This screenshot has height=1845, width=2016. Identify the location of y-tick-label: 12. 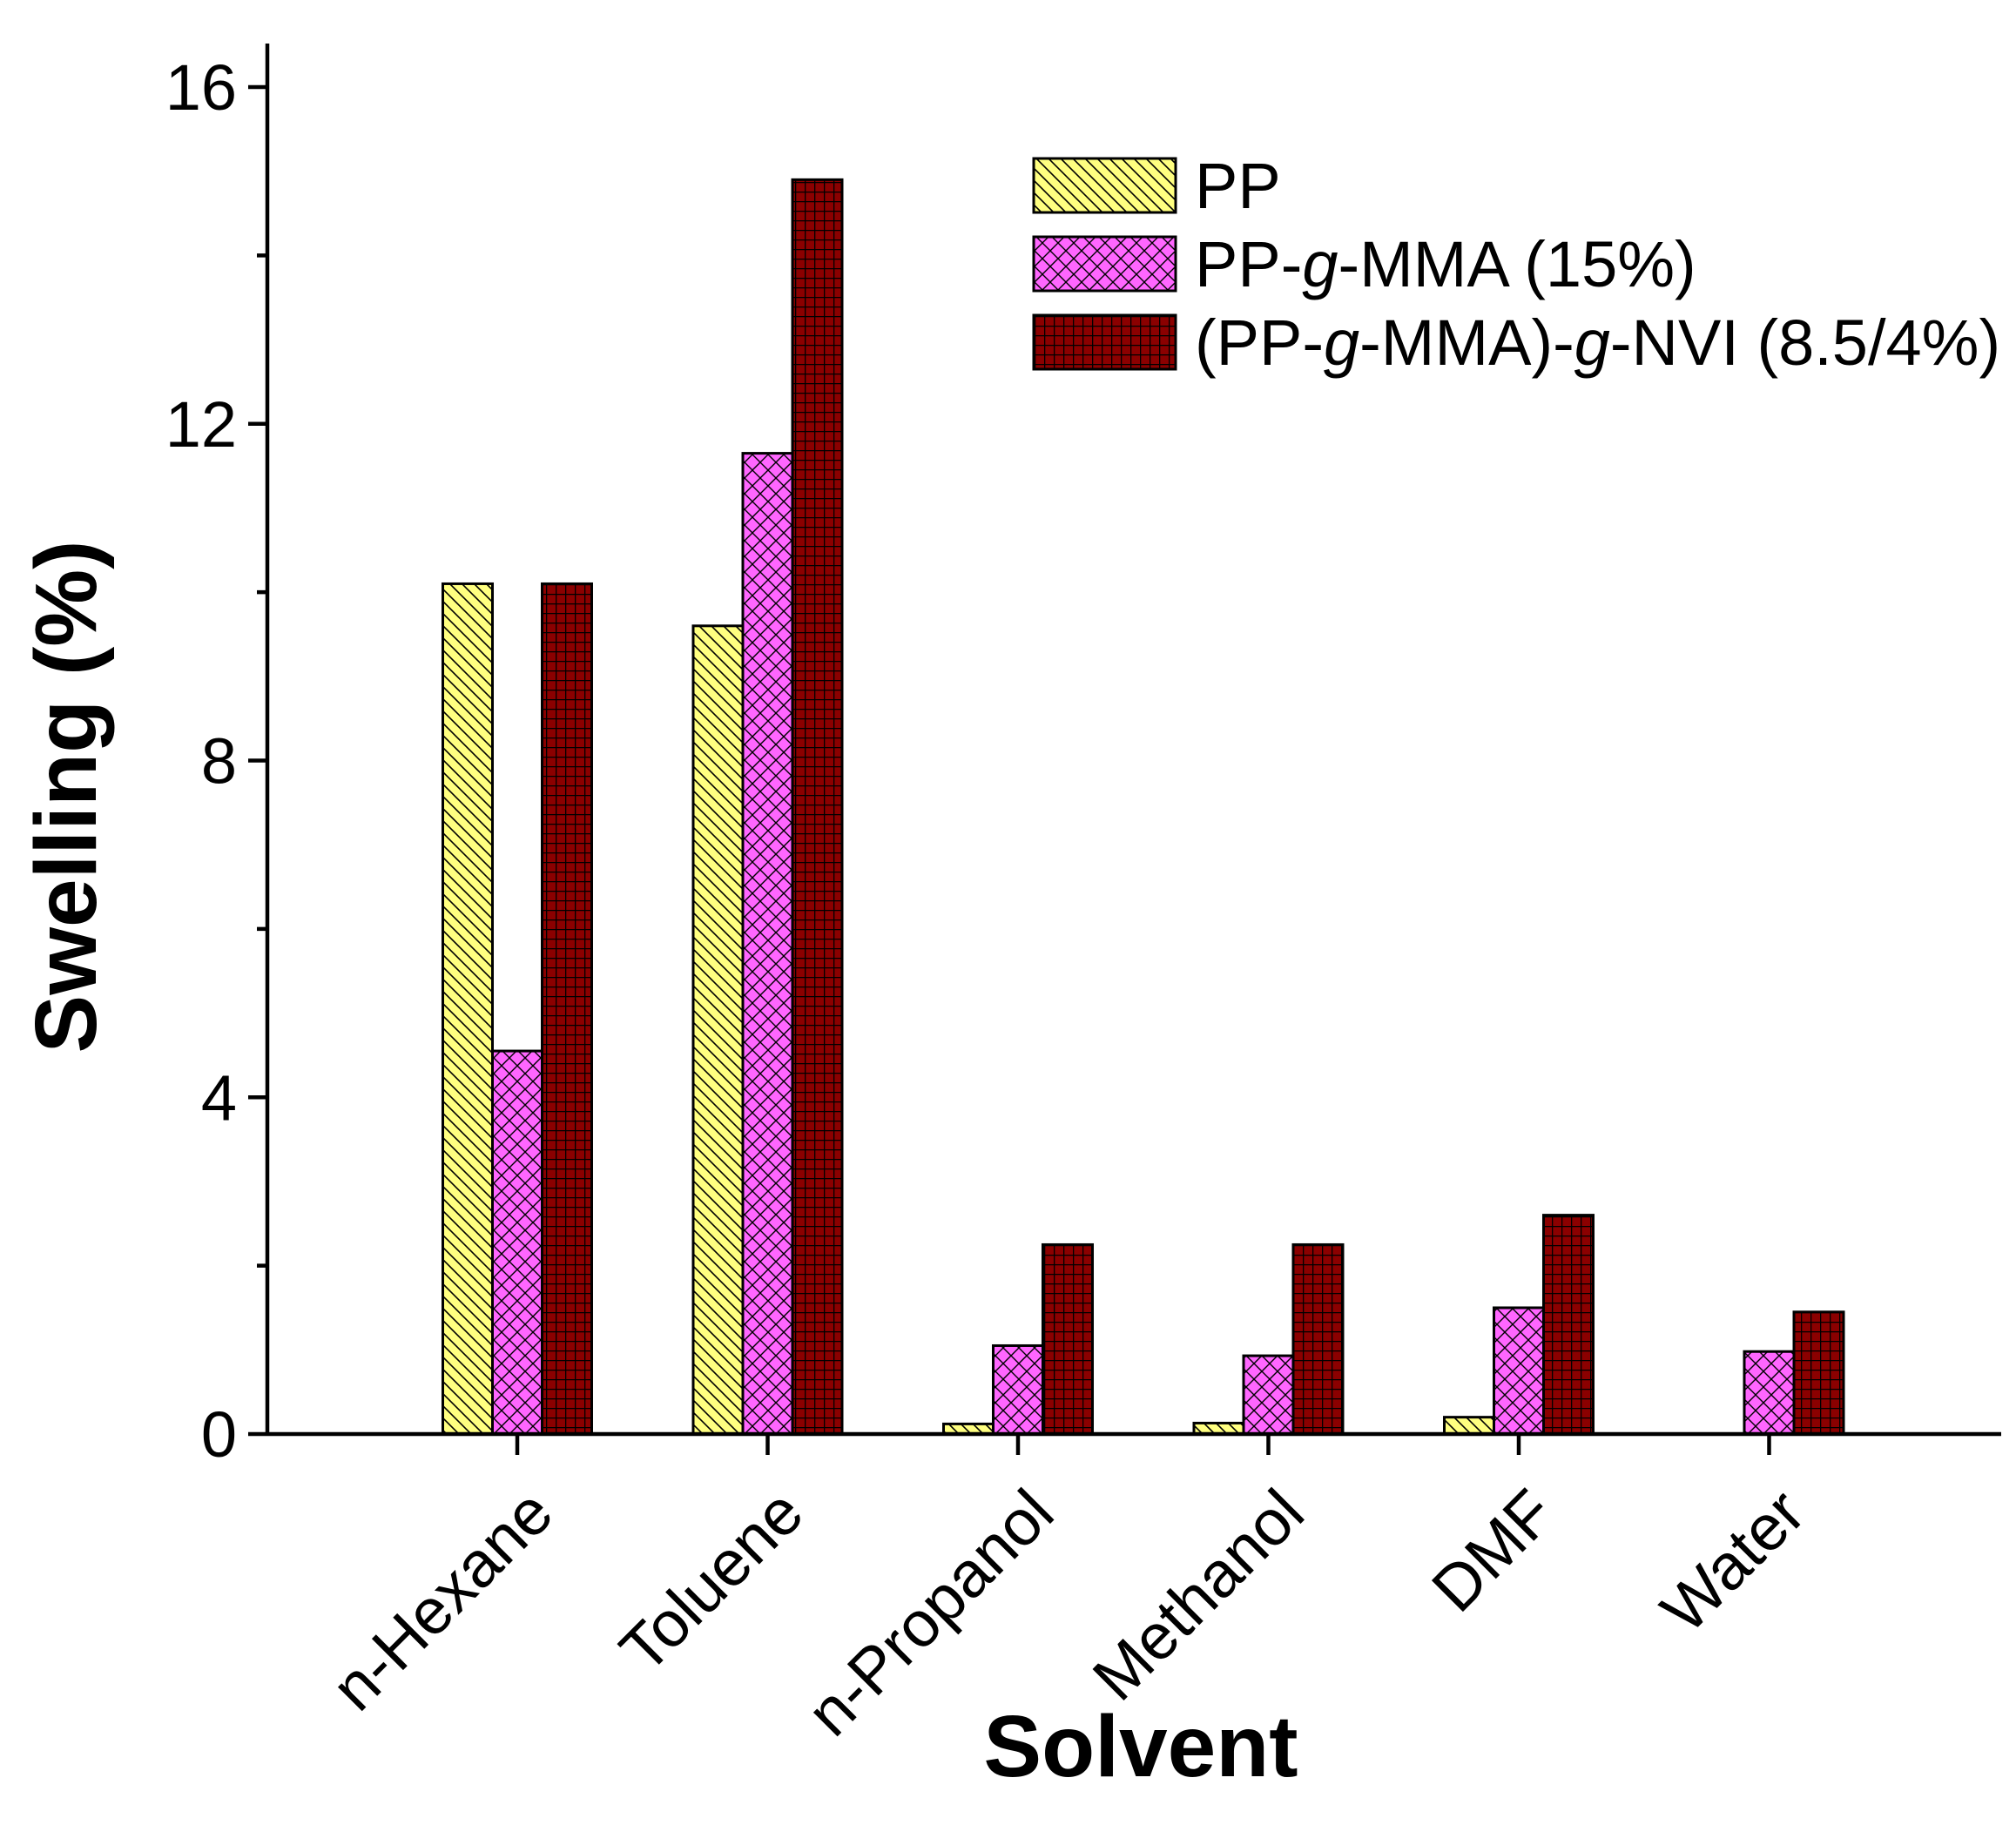
(201, 424).